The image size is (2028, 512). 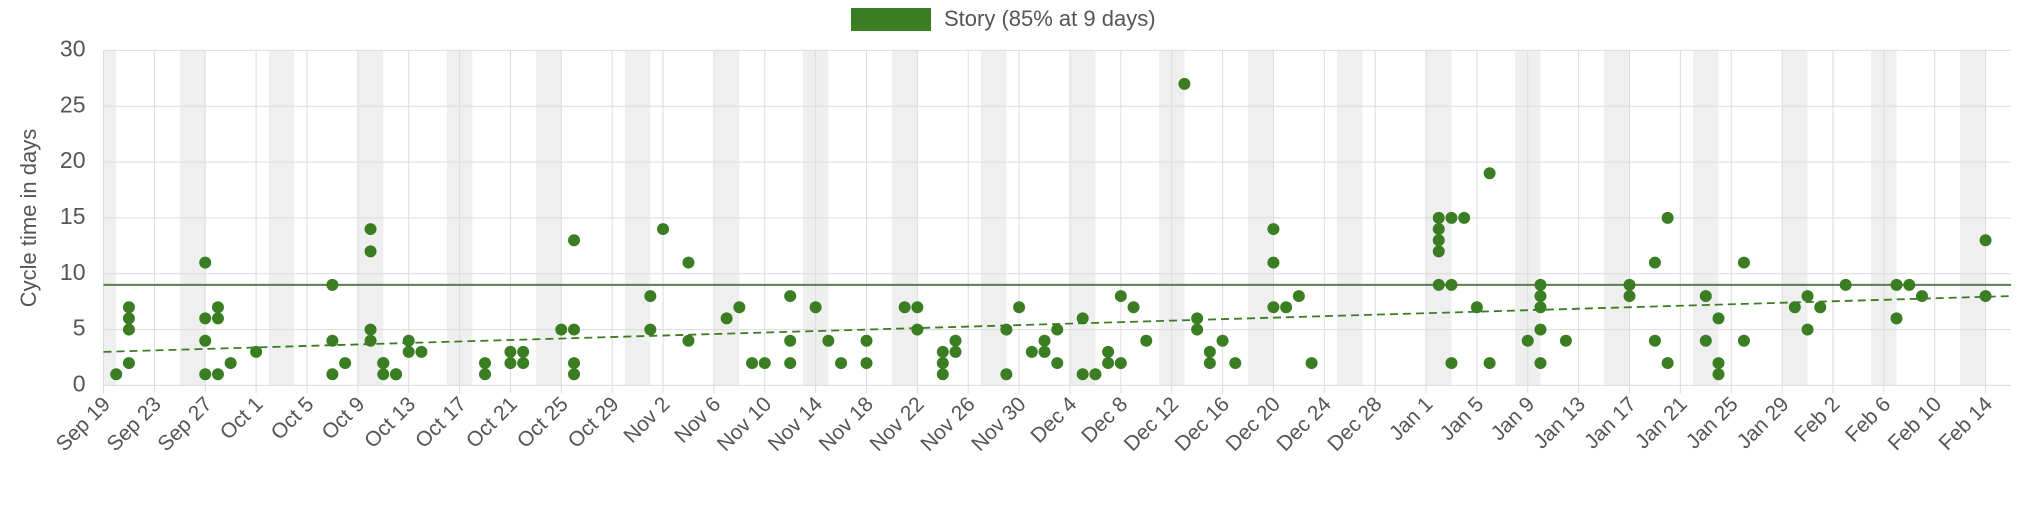 I want to click on x-tick-label: Oct 5, so click(x=293, y=419).